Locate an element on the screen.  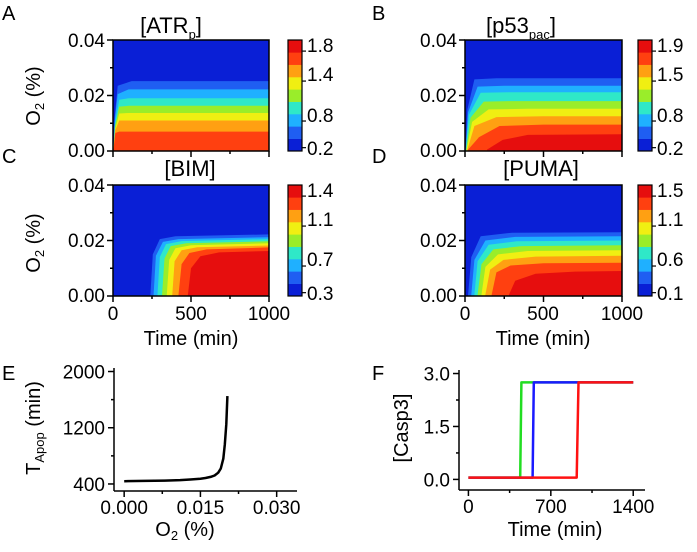
panel-e-ylabel: TApop (min) is located at coordinates (35, 428).